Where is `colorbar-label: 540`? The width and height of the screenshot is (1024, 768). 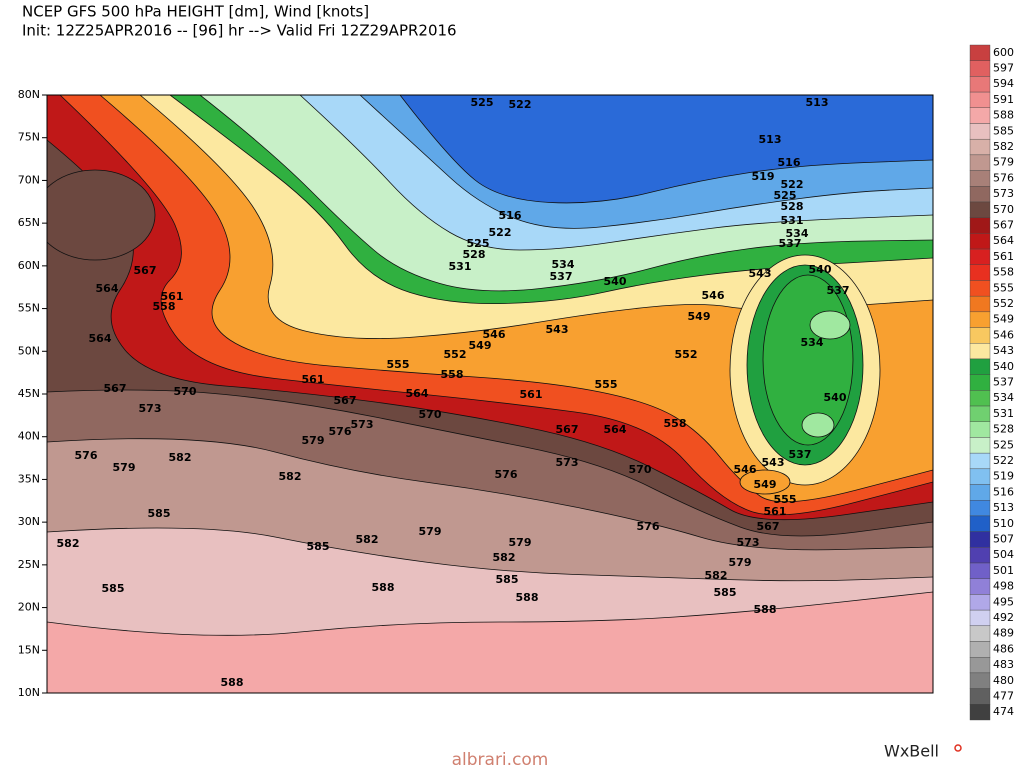 colorbar-label: 540 is located at coordinates (1003, 366).